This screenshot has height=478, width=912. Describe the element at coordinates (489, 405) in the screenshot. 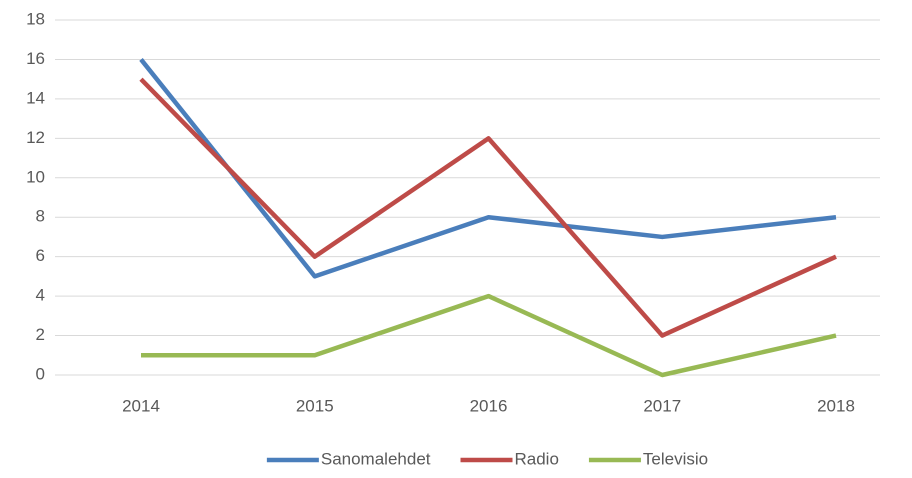

I see `x-tick-label: 2016` at that location.